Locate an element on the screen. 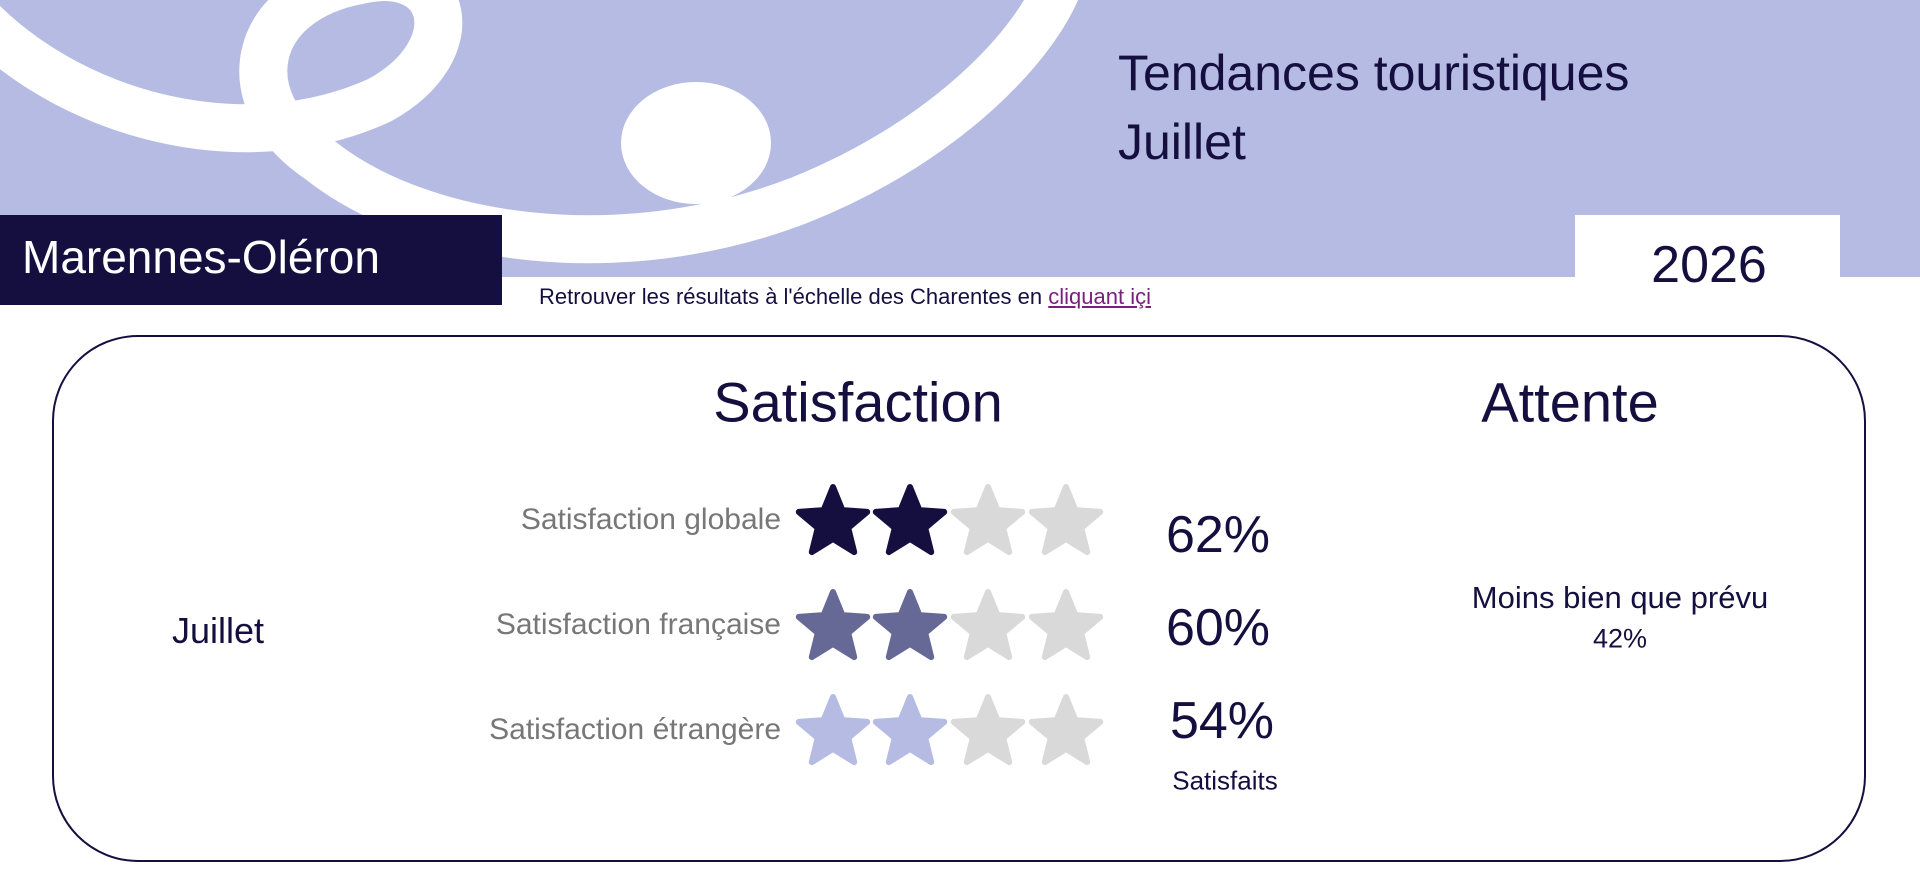 This screenshot has width=1920, height=887. link: cliquant içi is located at coordinates (1099, 296).